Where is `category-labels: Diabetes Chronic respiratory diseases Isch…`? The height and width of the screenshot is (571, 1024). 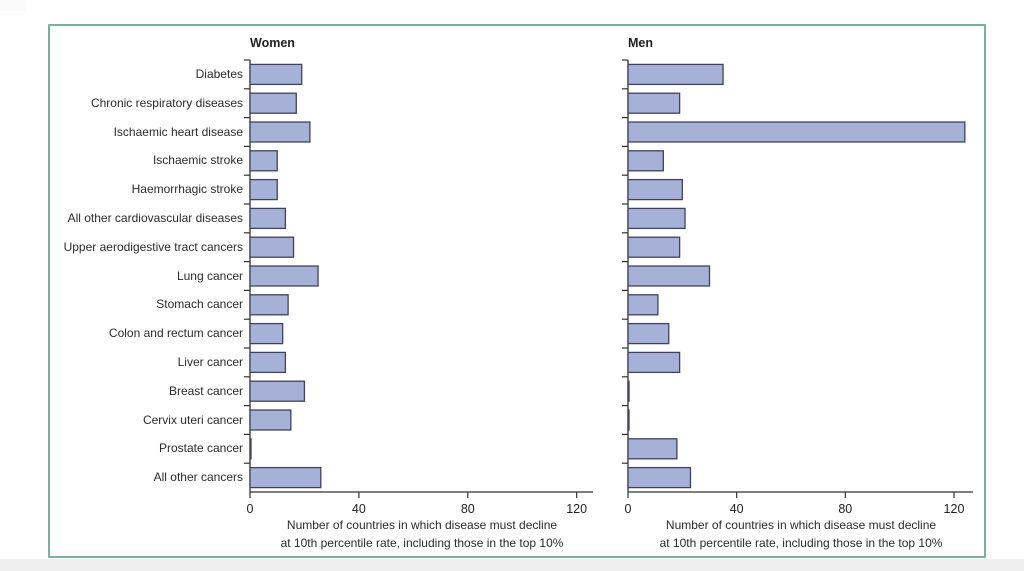 category-labels: Diabetes Chronic respiratory diseases Isch… is located at coordinates (143, 276).